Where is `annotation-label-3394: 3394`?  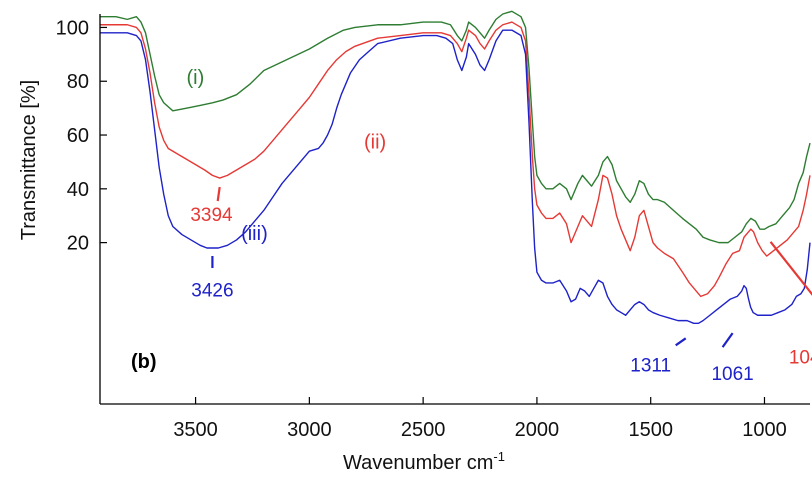
annotation-label-3394: 3394 is located at coordinates (211, 215).